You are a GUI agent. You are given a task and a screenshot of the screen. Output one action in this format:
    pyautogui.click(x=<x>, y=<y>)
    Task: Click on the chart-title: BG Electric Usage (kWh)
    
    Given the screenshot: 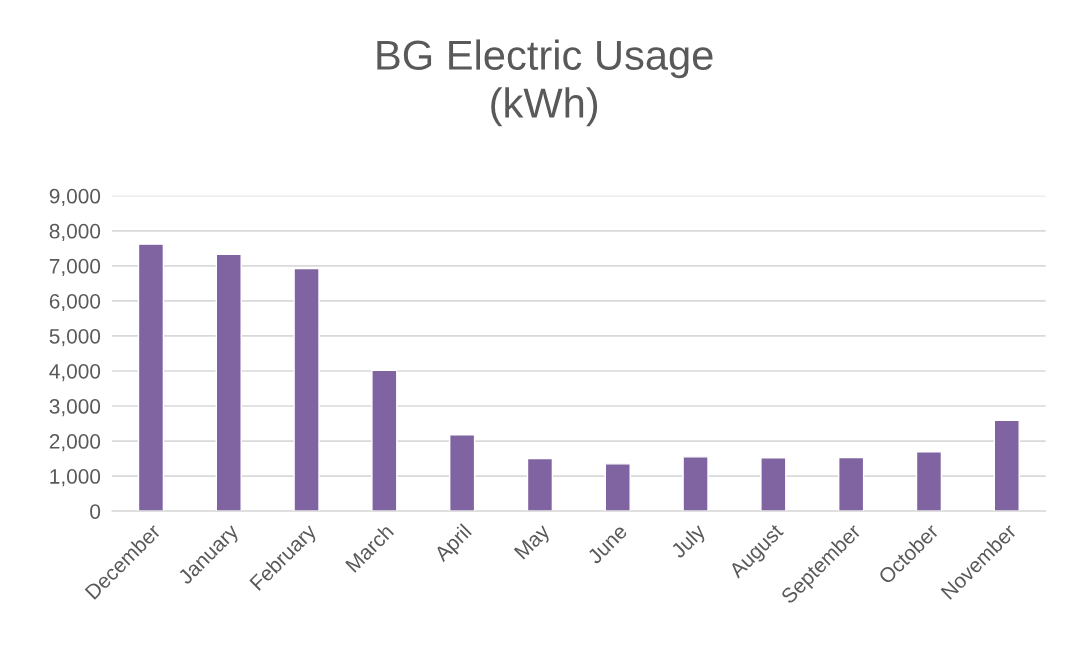 What is the action you would take?
    pyautogui.click(x=545, y=83)
    